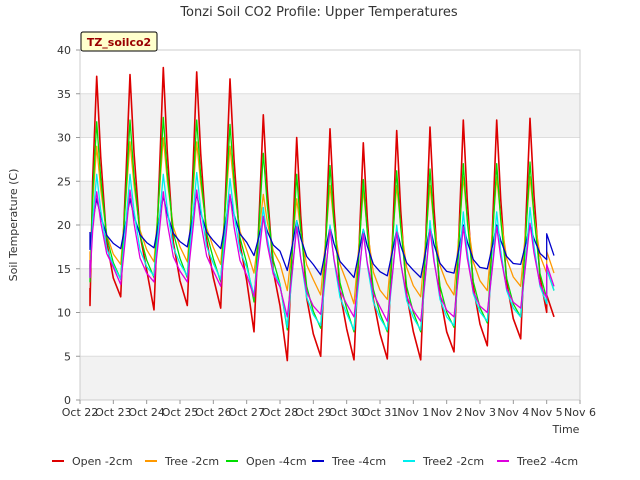 The height and width of the screenshot is (480, 640). What do you see at coordinates (180, 412) in the screenshot?
I see `x-tick-label: Oct 25` at bounding box center [180, 412].